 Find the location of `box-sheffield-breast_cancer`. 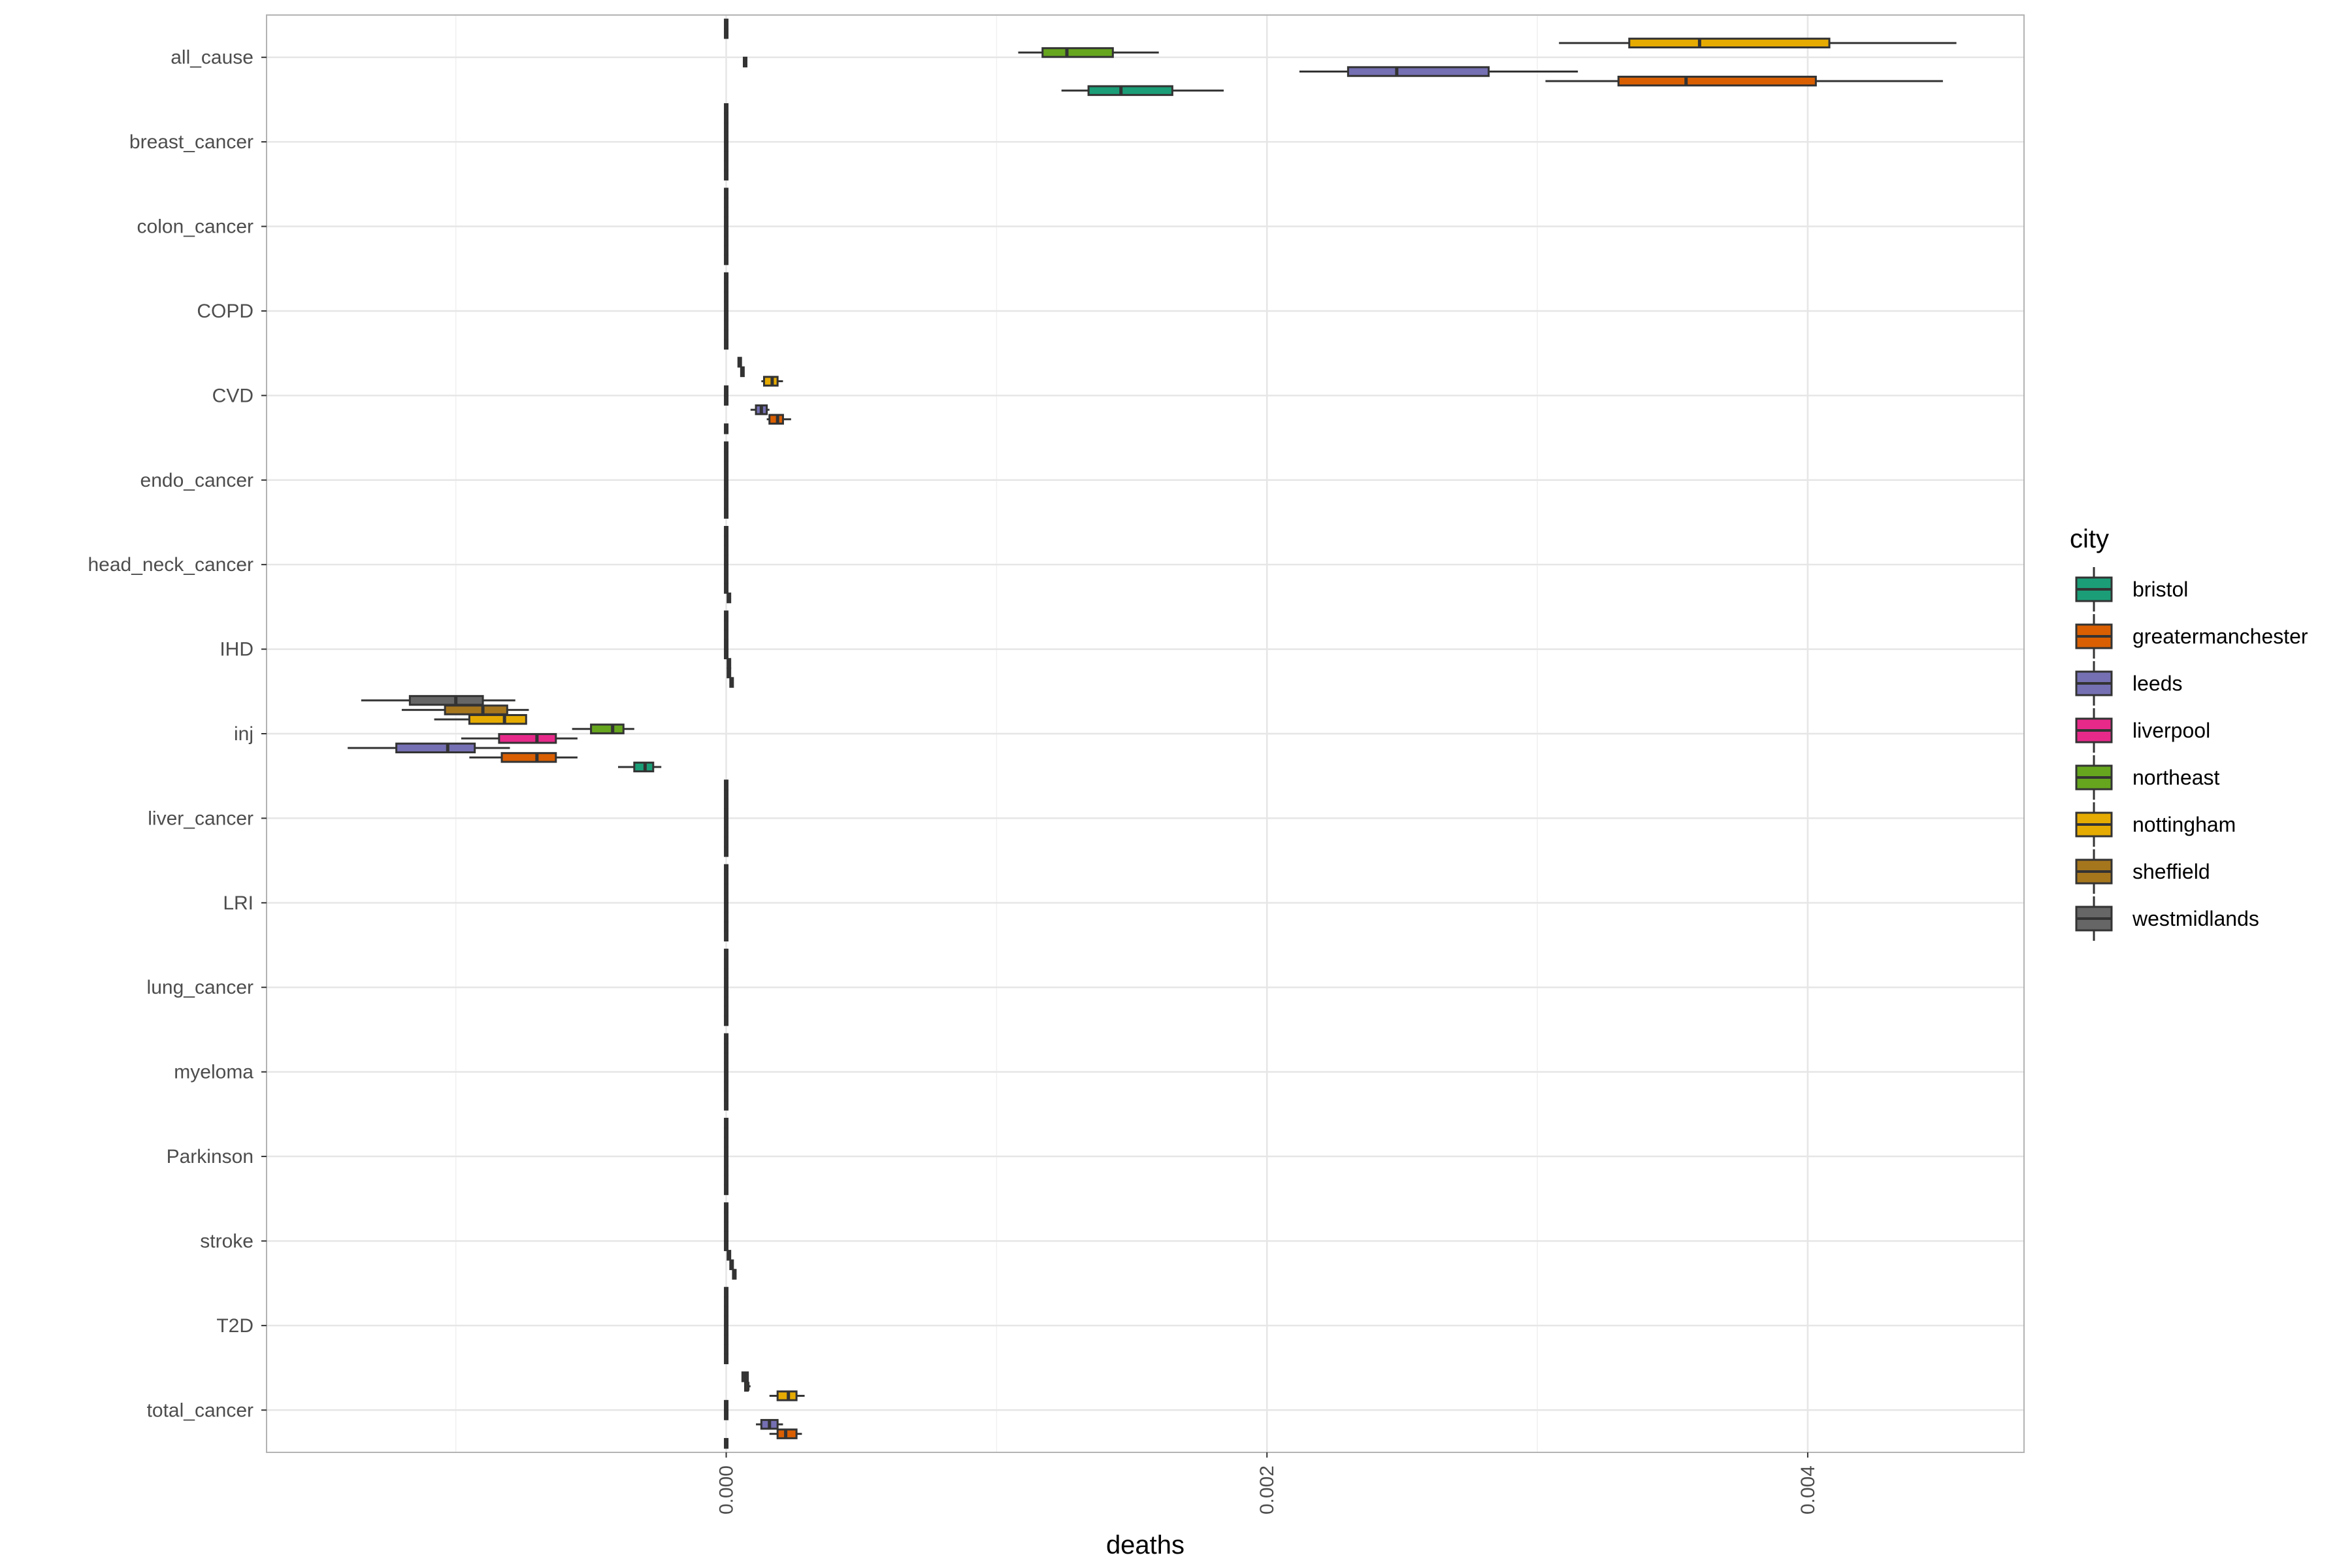

box-sheffield-breast_cancer is located at coordinates (726, 117).